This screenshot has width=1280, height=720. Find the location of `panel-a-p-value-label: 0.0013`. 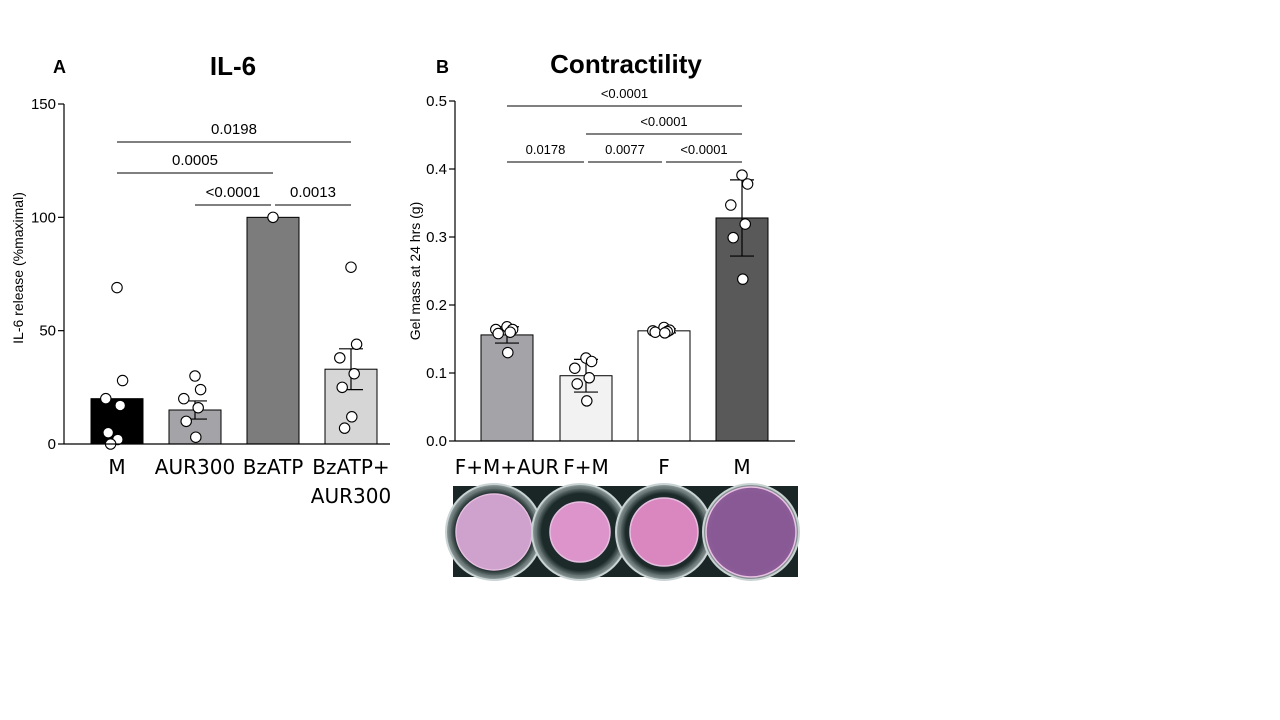

panel-a-p-value-label: 0.0013 is located at coordinates (313, 192).